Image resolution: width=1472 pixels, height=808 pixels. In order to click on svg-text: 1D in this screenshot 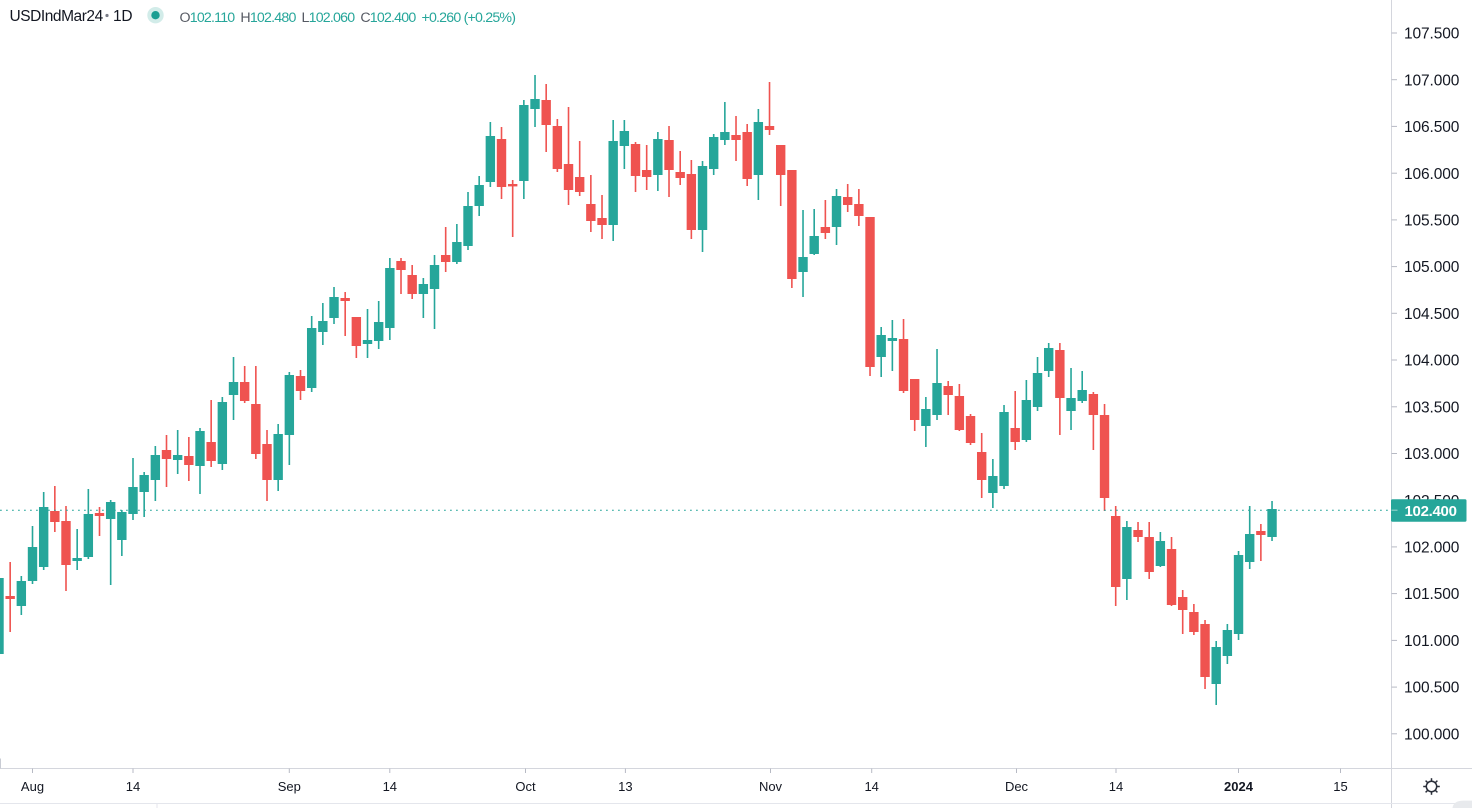, I will do `click(122, 16)`.